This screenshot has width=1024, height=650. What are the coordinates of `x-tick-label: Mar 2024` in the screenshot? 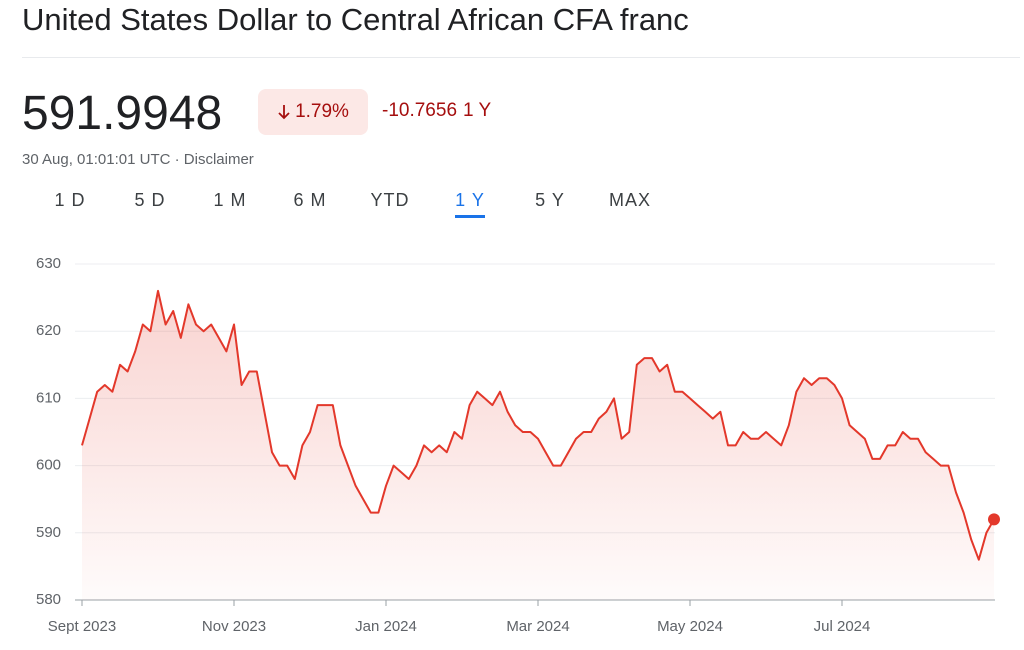 It's located at (537, 626).